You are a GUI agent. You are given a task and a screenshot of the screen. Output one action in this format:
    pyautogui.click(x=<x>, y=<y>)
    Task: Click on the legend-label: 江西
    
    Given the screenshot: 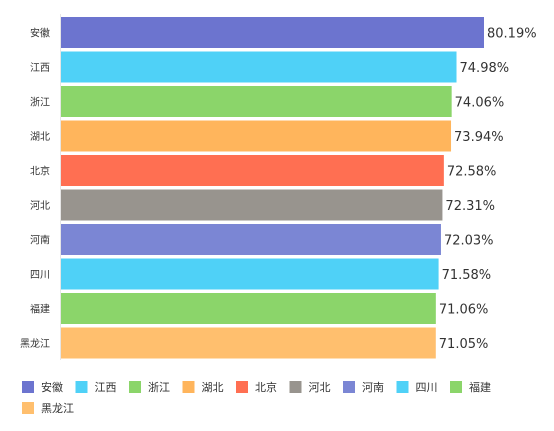 What is the action you would take?
    pyautogui.click(x=106, y=387)
    